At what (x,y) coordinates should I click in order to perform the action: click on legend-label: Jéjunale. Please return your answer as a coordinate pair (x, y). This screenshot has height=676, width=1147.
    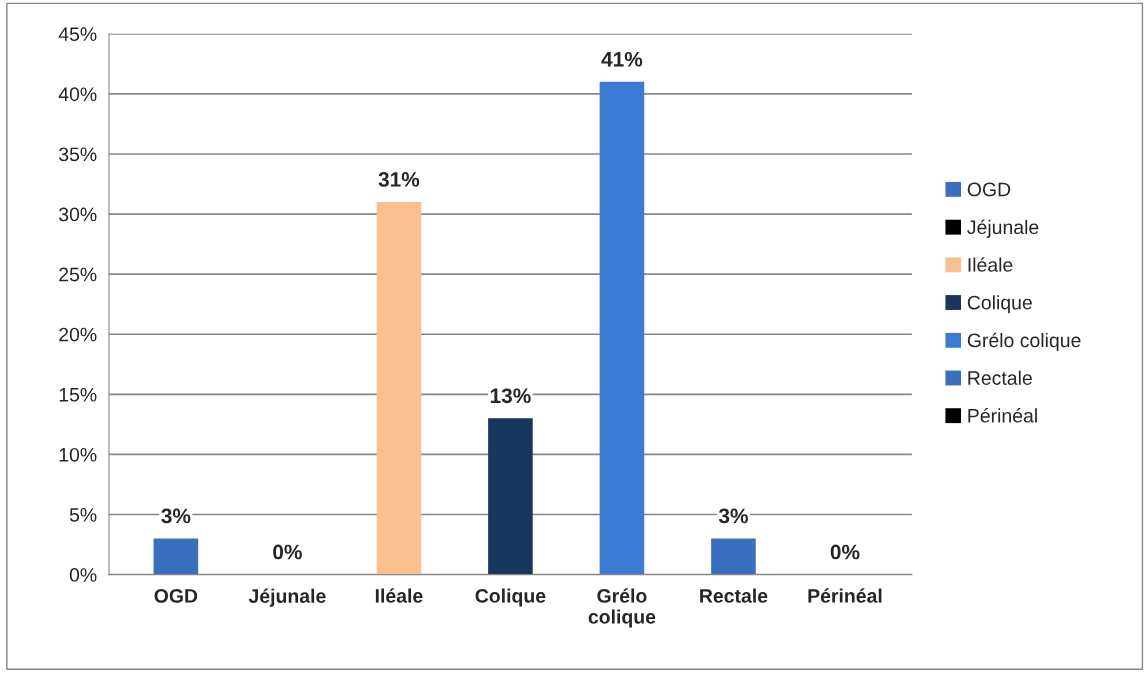
    Looking at the image, I should click on (1003, 228).